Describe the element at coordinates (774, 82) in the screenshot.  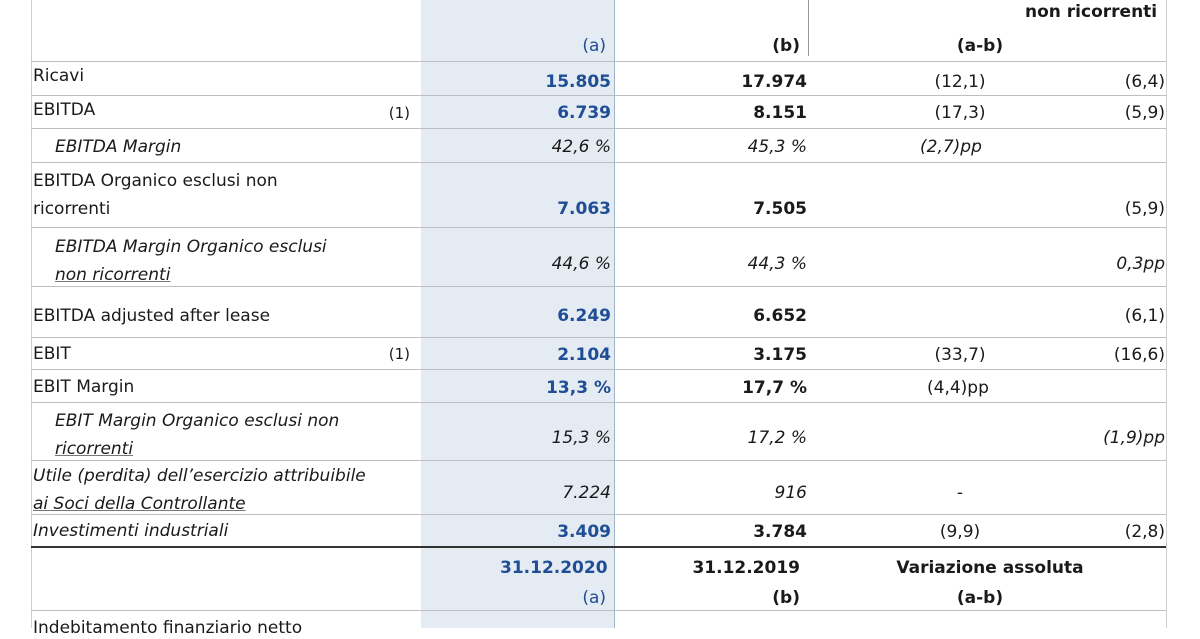
I see `cell-b: 17.974` at that location.